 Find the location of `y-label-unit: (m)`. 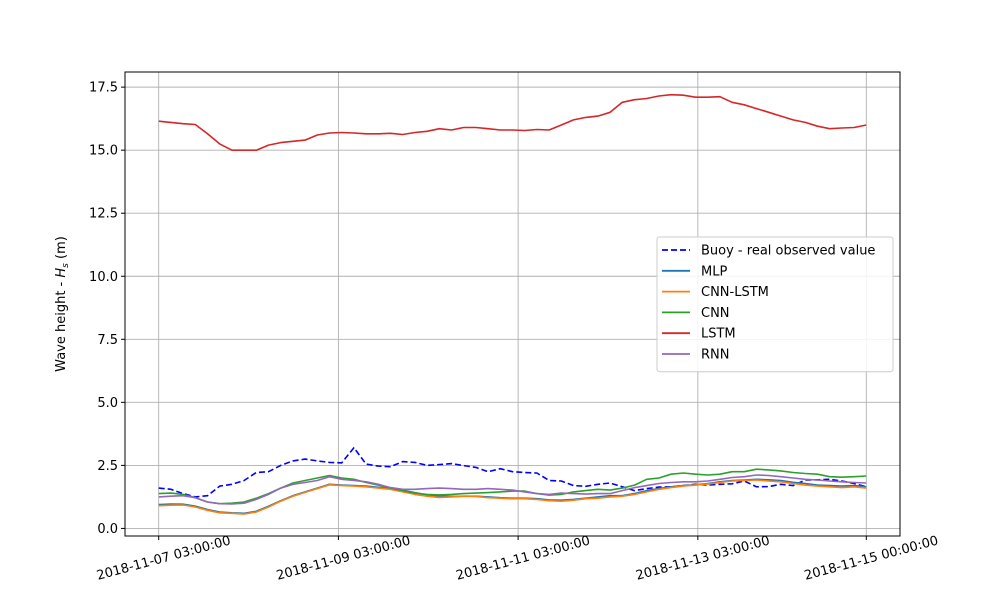

y-label-unit: (m) is located at coordinates (61, 249).